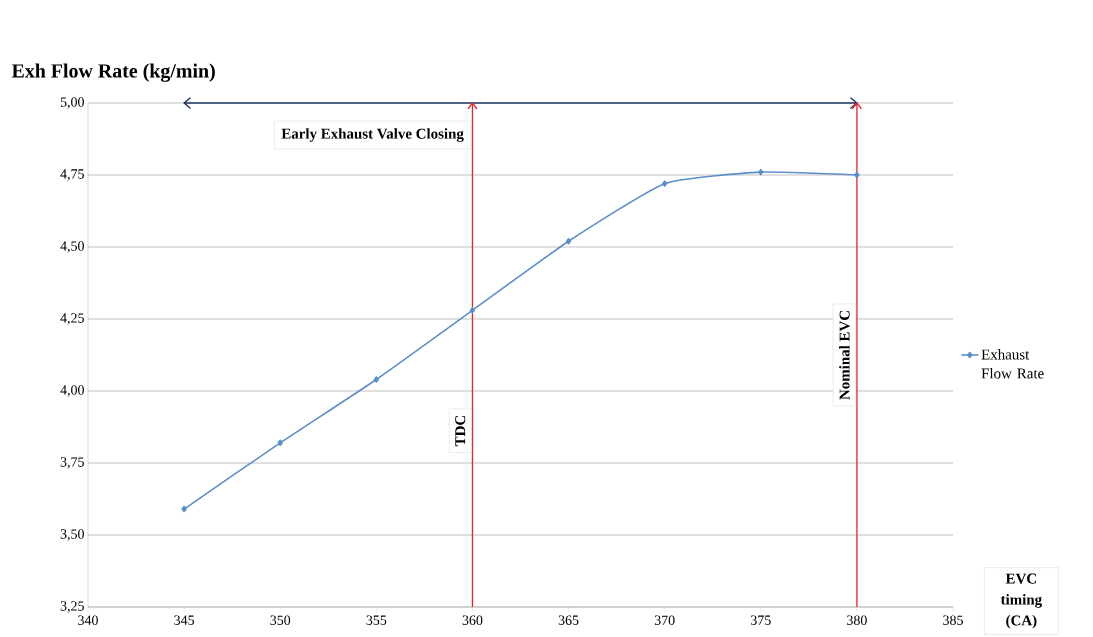  What do you see at coordinates (72, 607) in the screenshot?
I see `y-tick-label: 3,25` at bounding box center [72, 607].